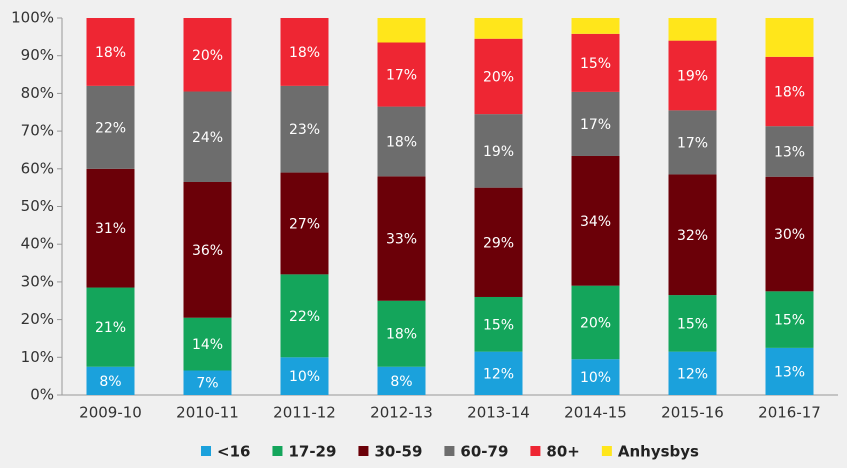 The image size is (847, 468). I want to click on y-tick-label: 80%, so click(37, 93).